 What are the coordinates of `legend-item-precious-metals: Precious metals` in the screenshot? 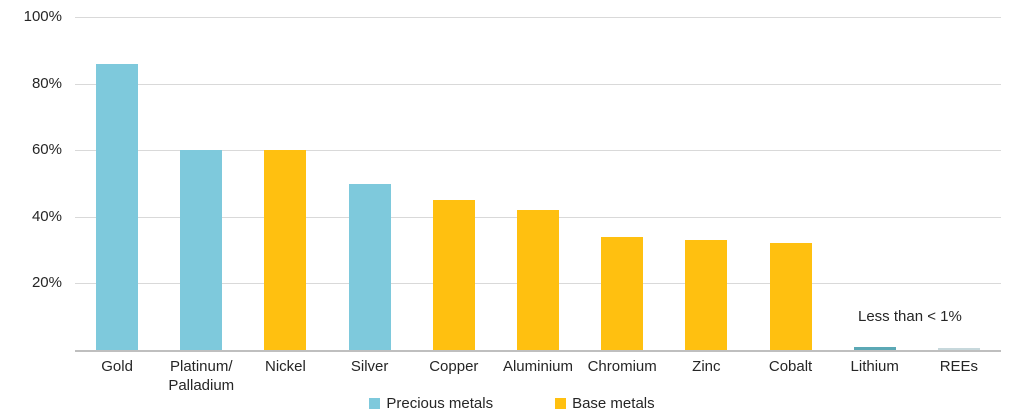 It's located at (431, 403).